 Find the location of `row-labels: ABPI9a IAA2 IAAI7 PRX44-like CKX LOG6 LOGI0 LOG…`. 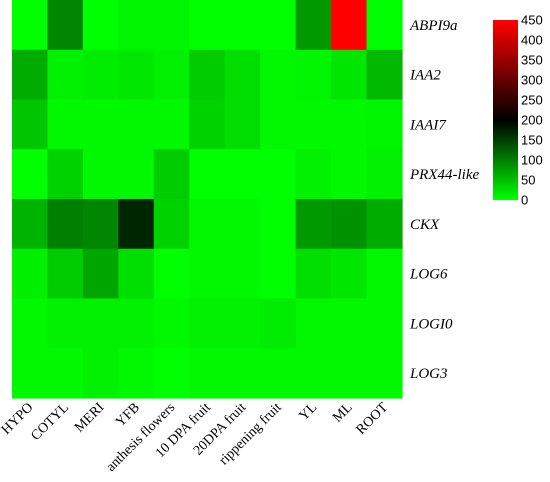

row-labels: ABPI9a IAA2 IAAI7 PRX44-like CKX LOG6 LOGI0 LOG… is located at coordinates (444, 200).